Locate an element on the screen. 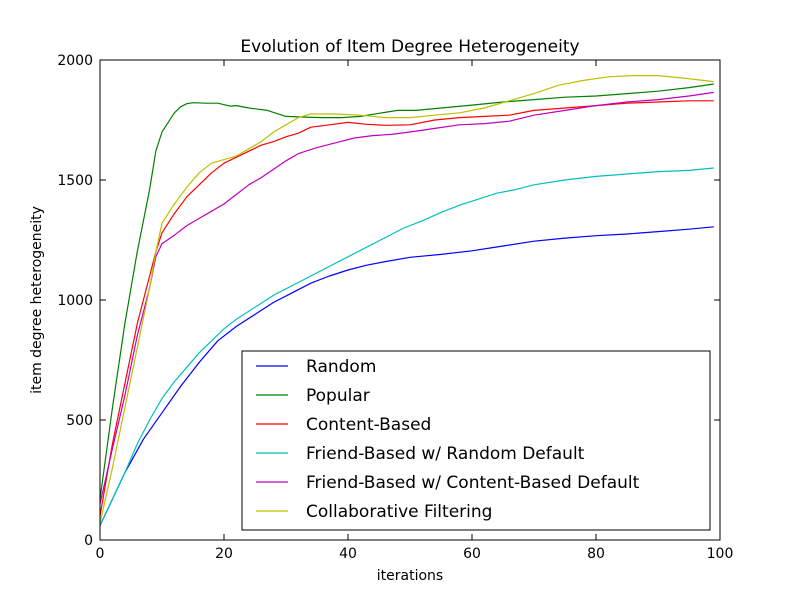 Image resolution: width=800 pixels, height=604 pixels. x-tick-label: 40 is located at coordinates (348, 554).